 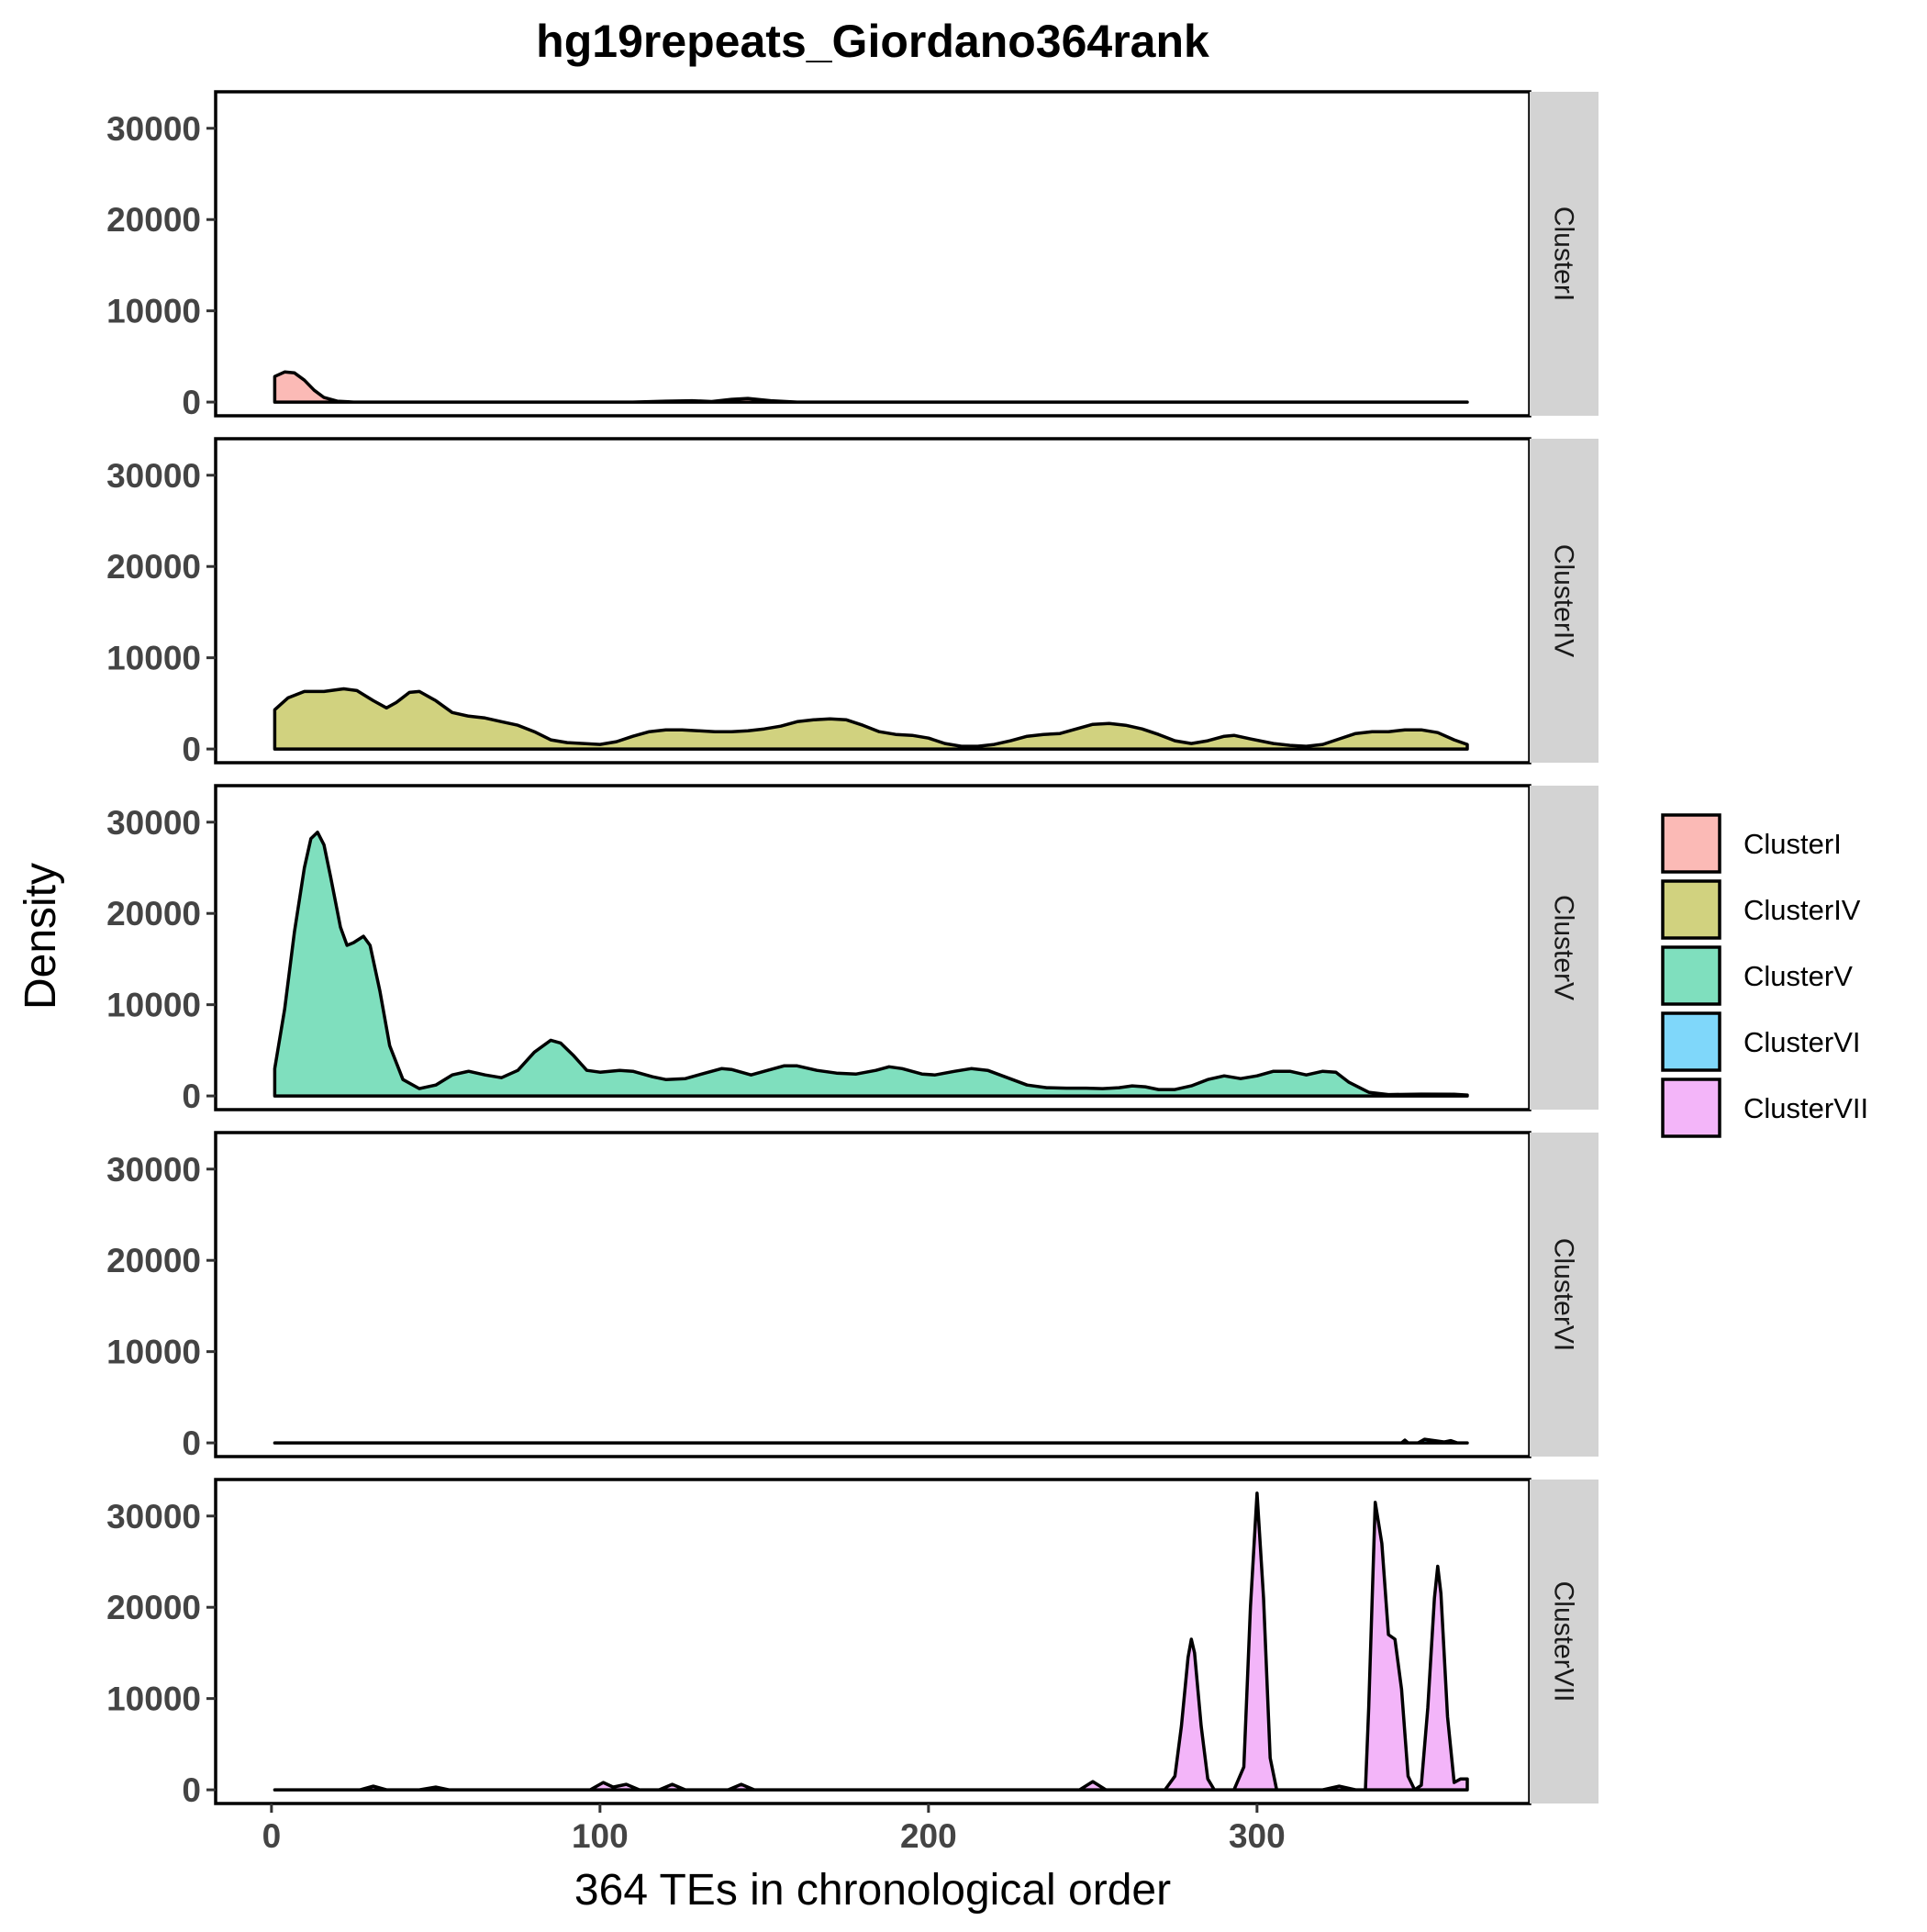 What do you see at coordinates (272, 1836) in the screenshot?
I see `x-tick-label: 0` at bounding box center [272, 1836].